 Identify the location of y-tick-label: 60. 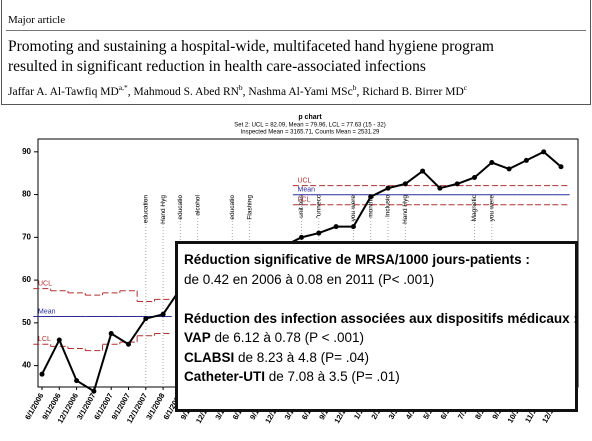
(26, 279).